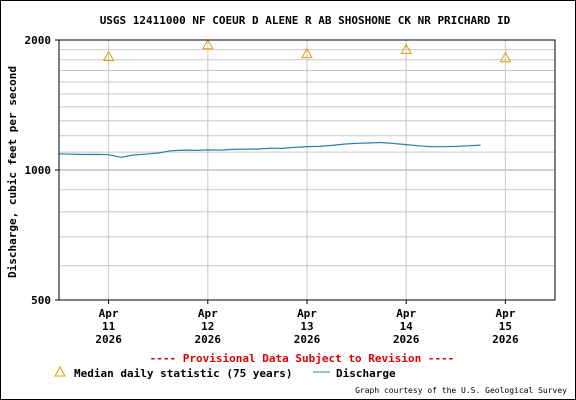  What do you see at coordinates (38, 40) in the screenshot?
I see `y-tick-label: 2000` at bounding box center [38, 40].